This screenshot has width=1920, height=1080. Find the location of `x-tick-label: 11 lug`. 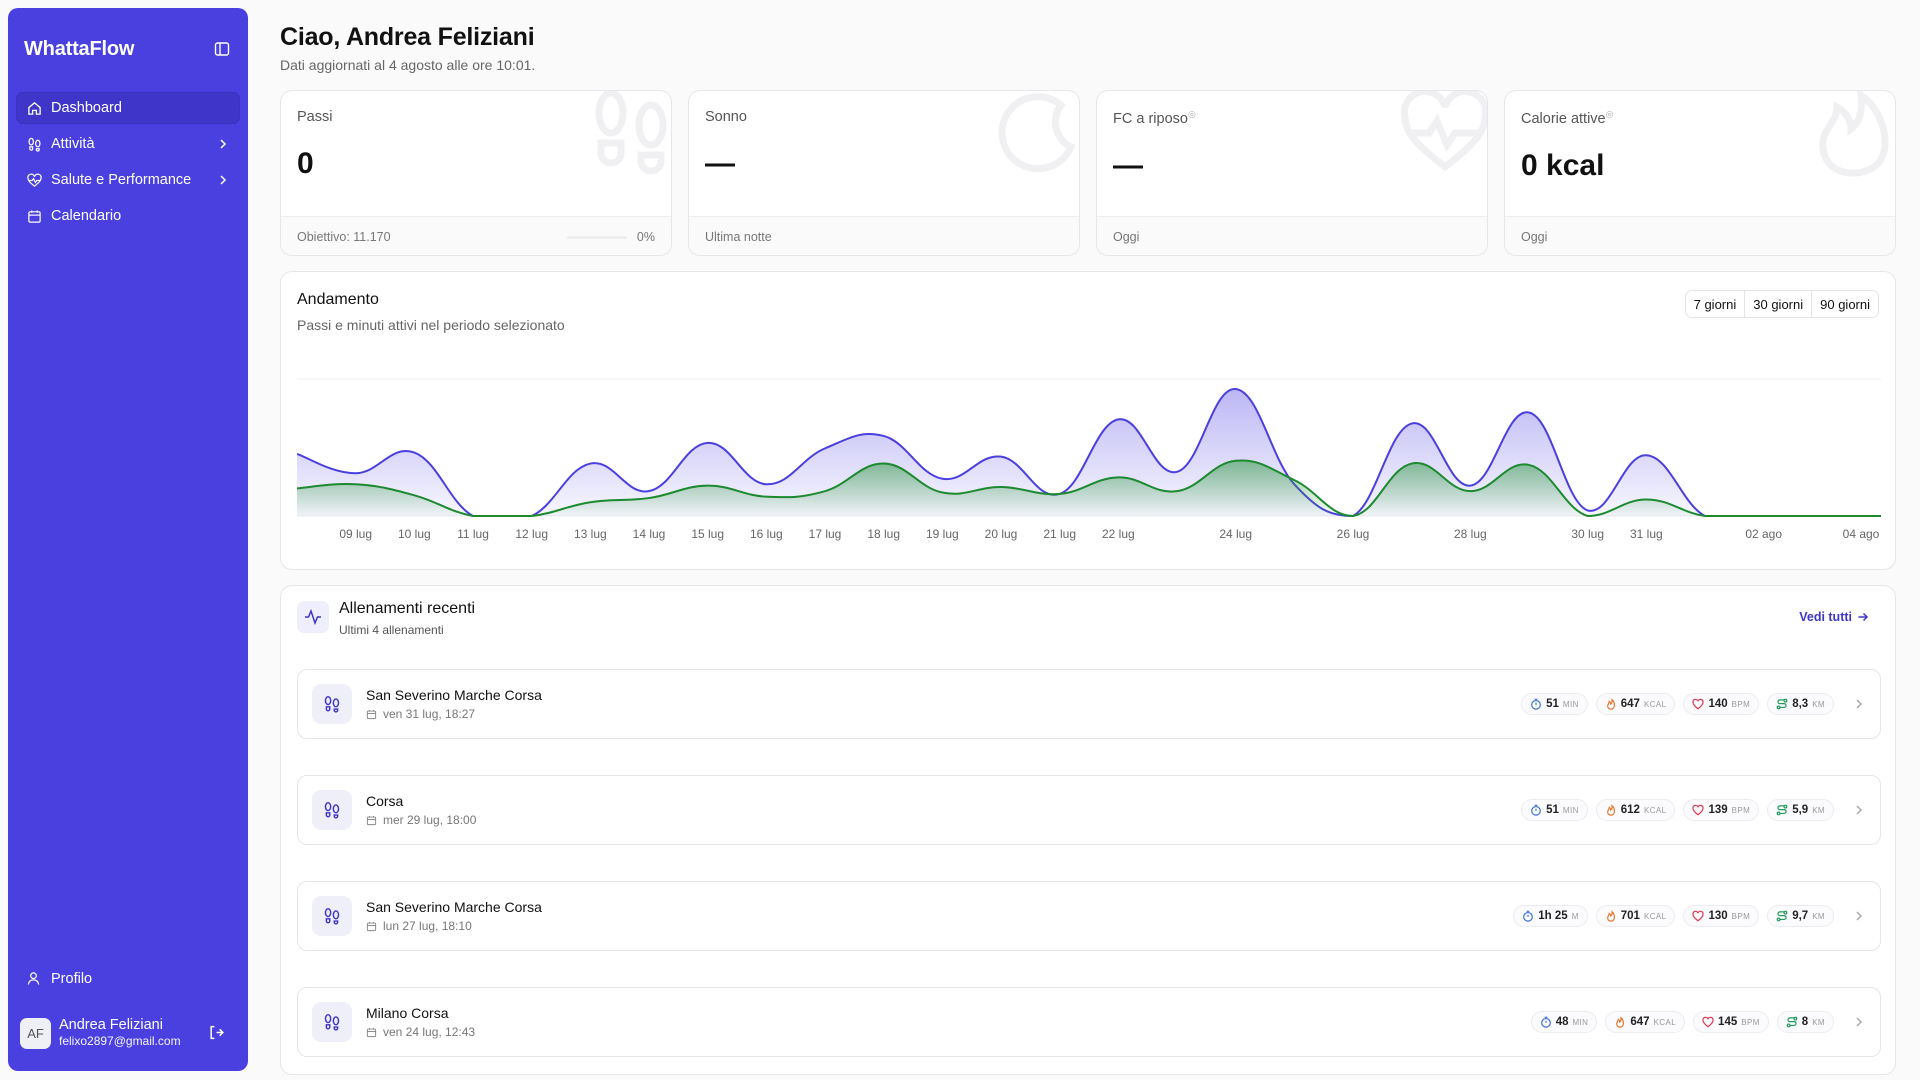

x-tick-label: 11 lug is located at coordinates (473, 534).